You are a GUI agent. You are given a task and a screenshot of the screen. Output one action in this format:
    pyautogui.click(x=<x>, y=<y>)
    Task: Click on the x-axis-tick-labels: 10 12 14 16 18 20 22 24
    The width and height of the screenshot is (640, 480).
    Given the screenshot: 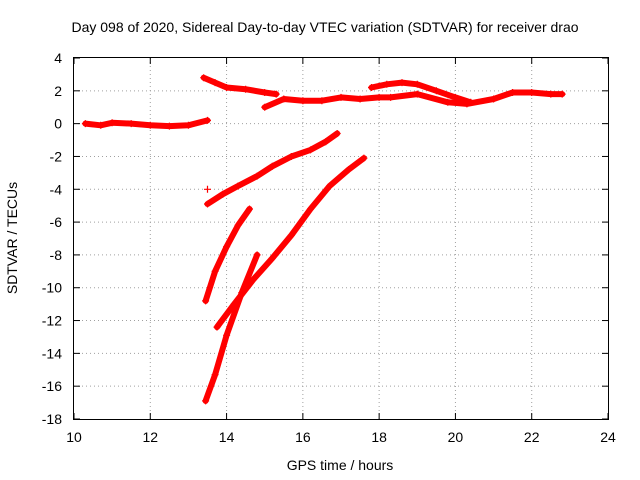 What is the action you would take?
    pyautogui.click(x=341, y=437)
    